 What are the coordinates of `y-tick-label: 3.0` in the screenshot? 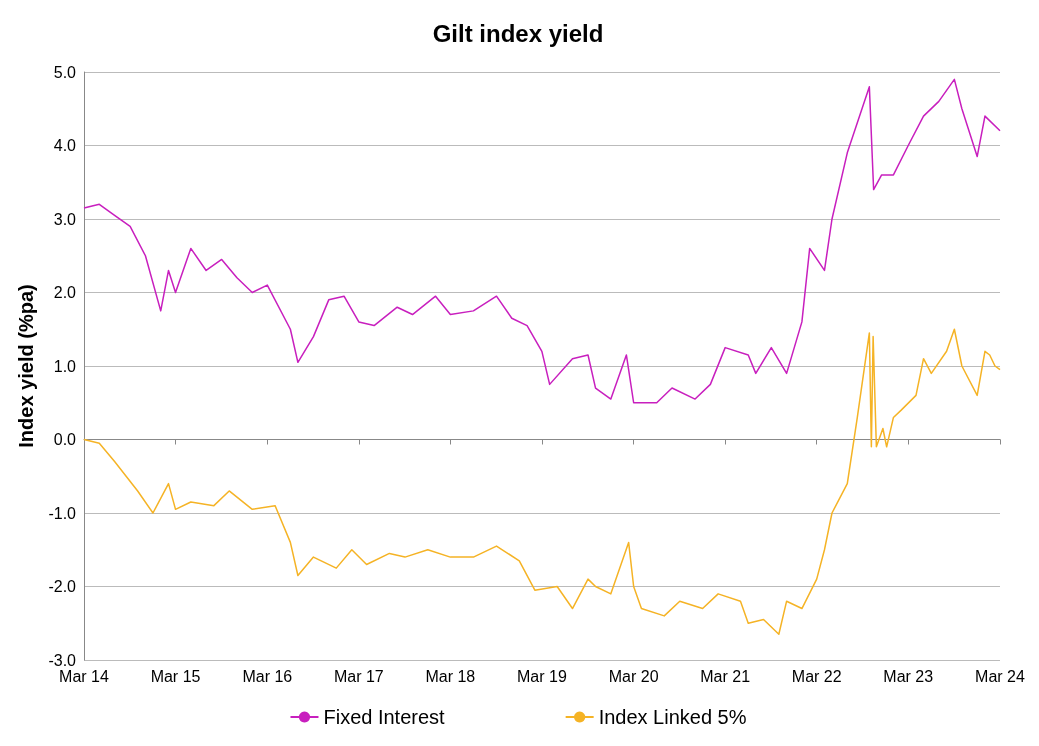 It's located at (65, 219).